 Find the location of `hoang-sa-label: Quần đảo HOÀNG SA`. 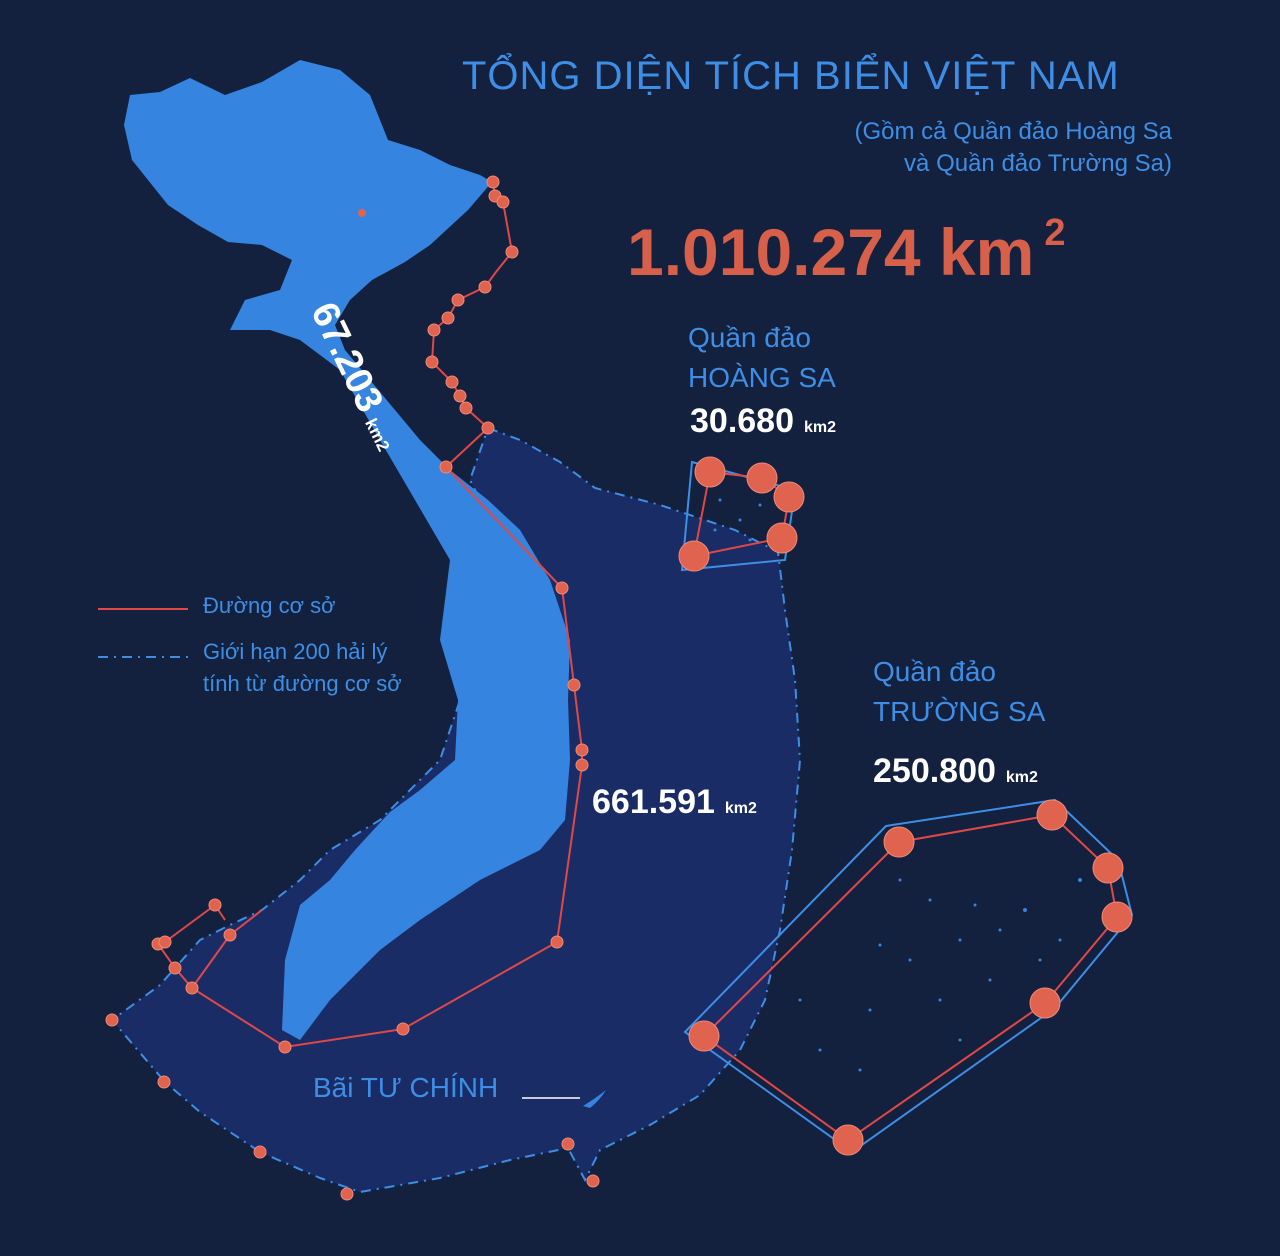

hoang-sa-label: Quần đảo HOÀNG SA is located at coordinates (762, 358).